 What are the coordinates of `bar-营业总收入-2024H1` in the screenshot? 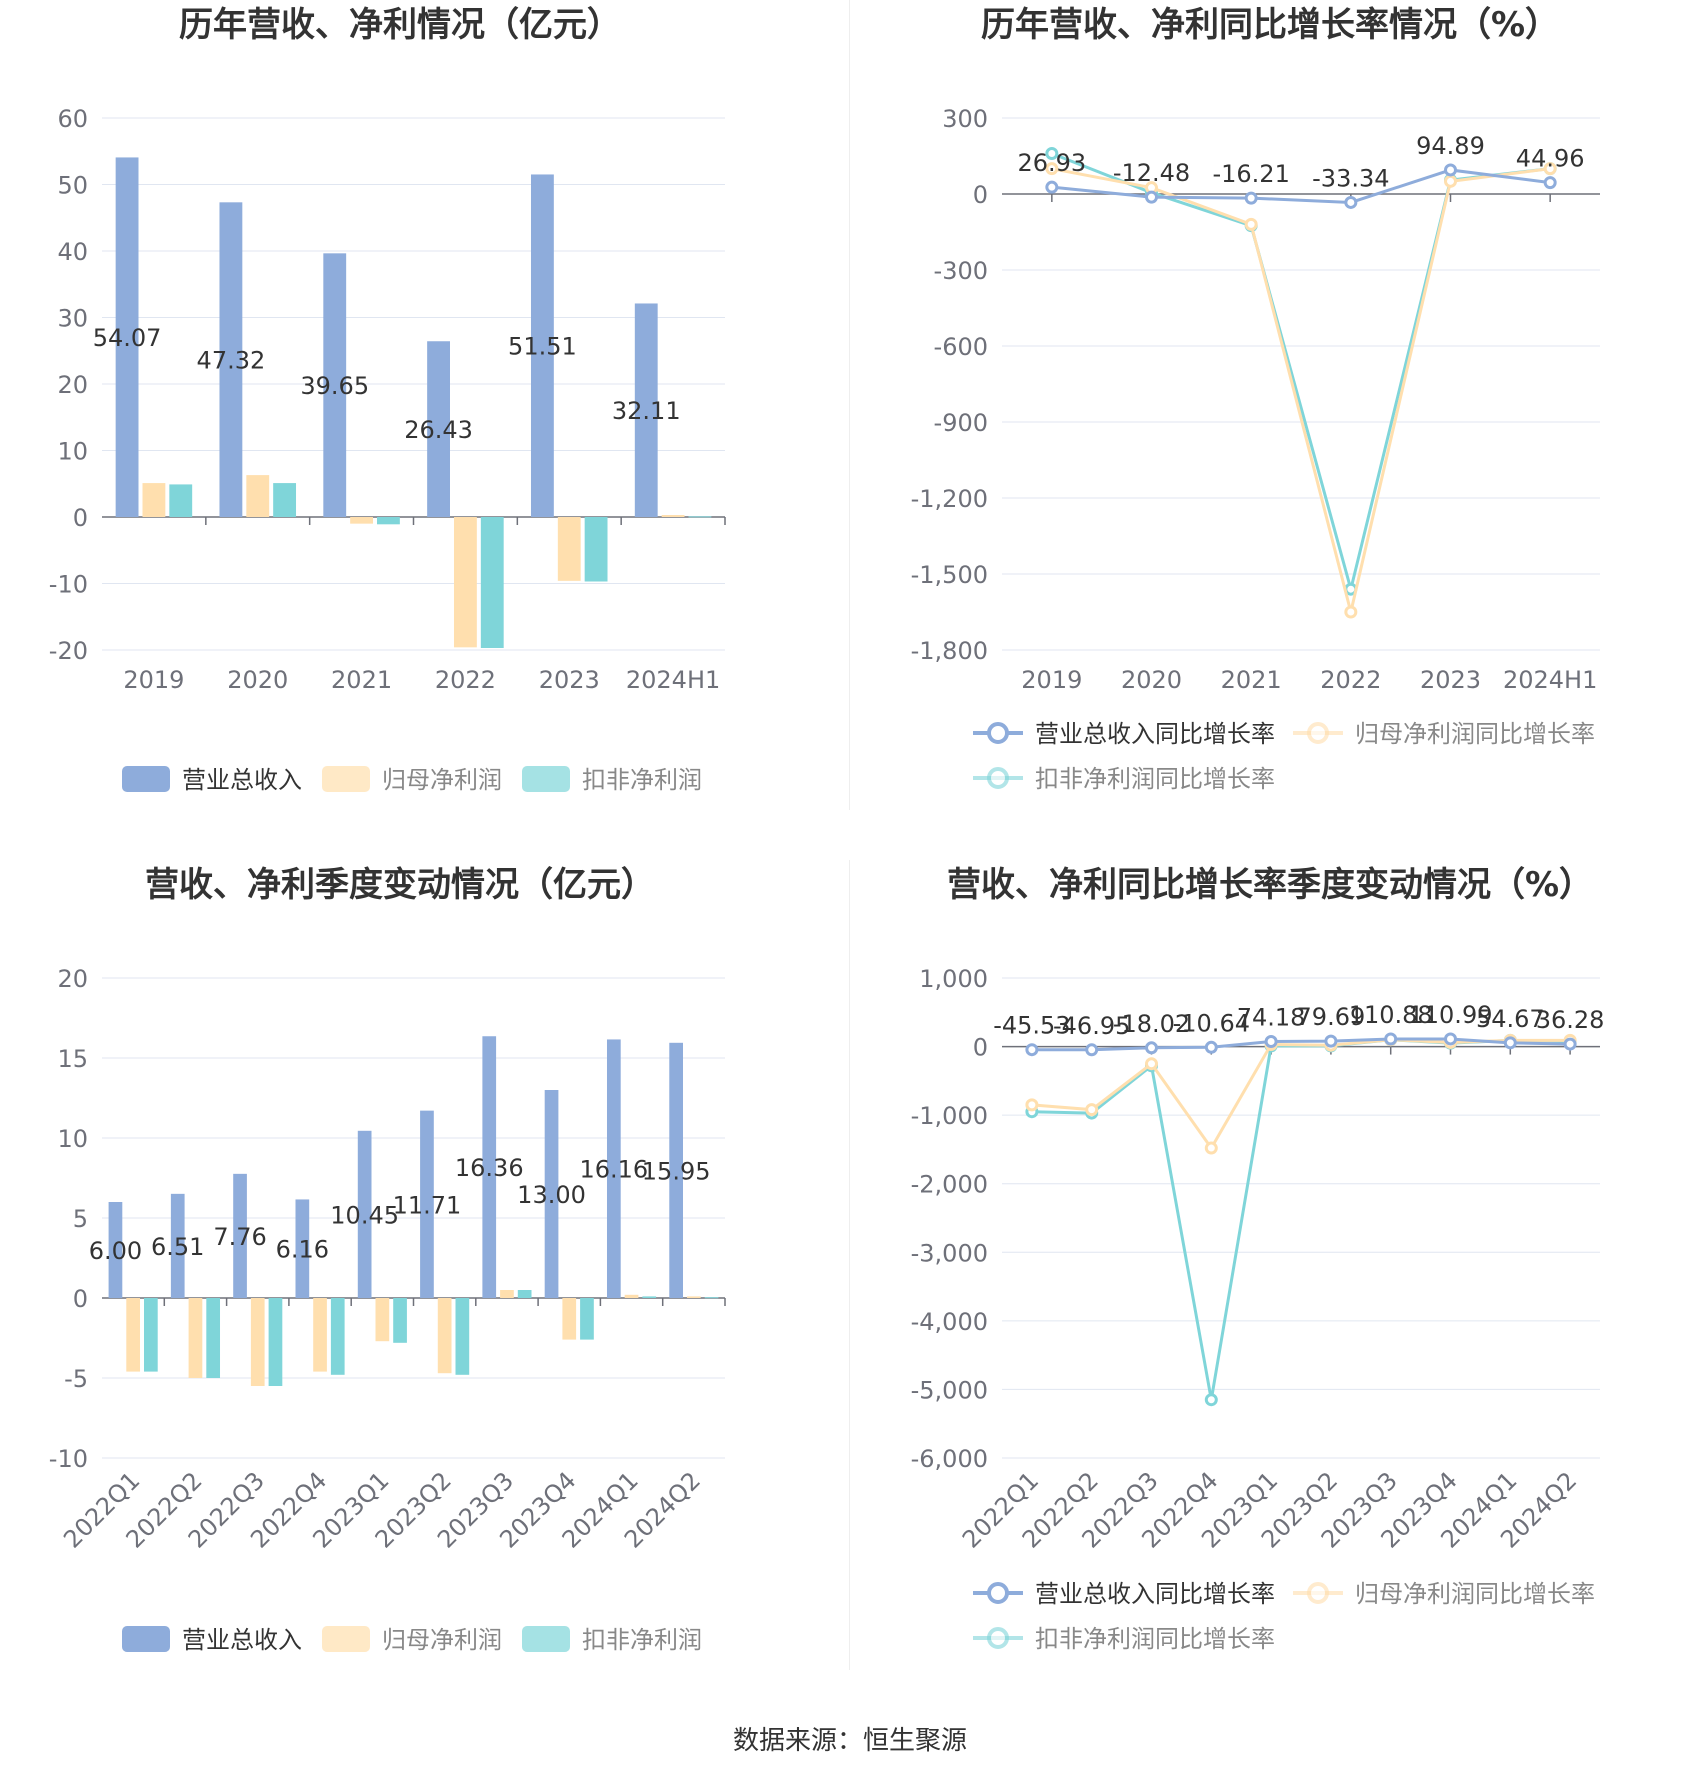 It's located at (646, 410).